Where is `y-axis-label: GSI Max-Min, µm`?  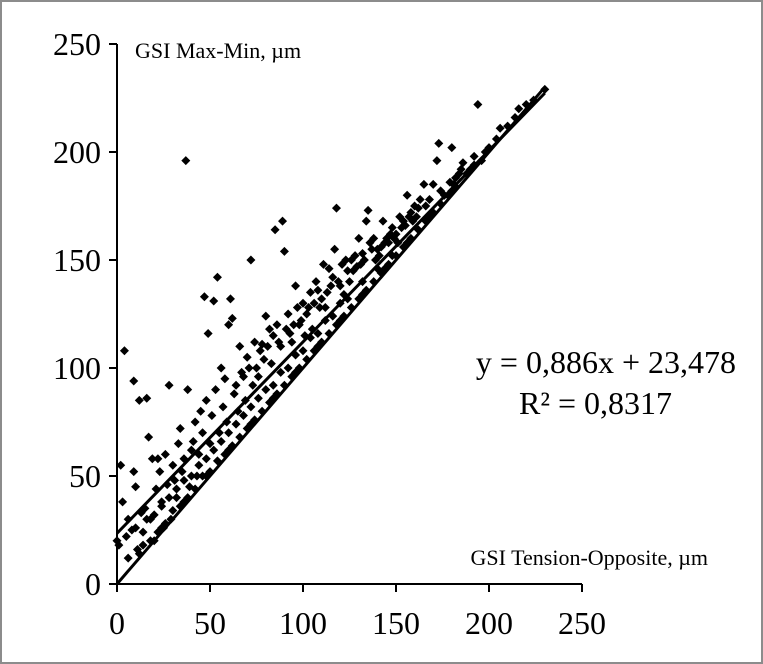 y-axis-label: GSI Max-Min, µm is located at coordinates (218, 50).